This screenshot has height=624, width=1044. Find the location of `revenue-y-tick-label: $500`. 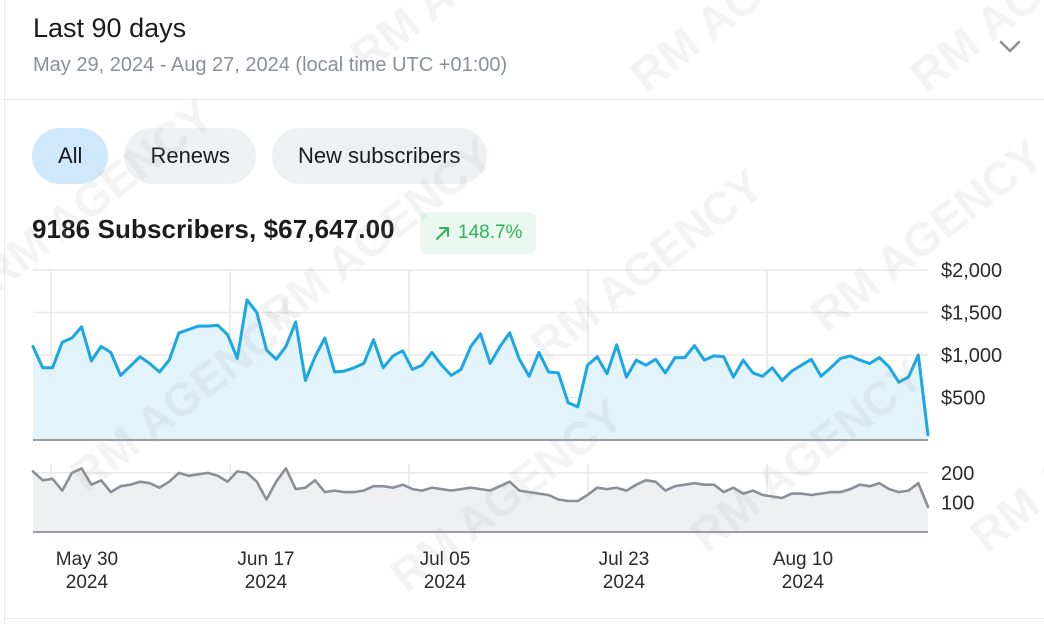

revenue-y-tick-label: $500 is located at coordinates (963, 399).